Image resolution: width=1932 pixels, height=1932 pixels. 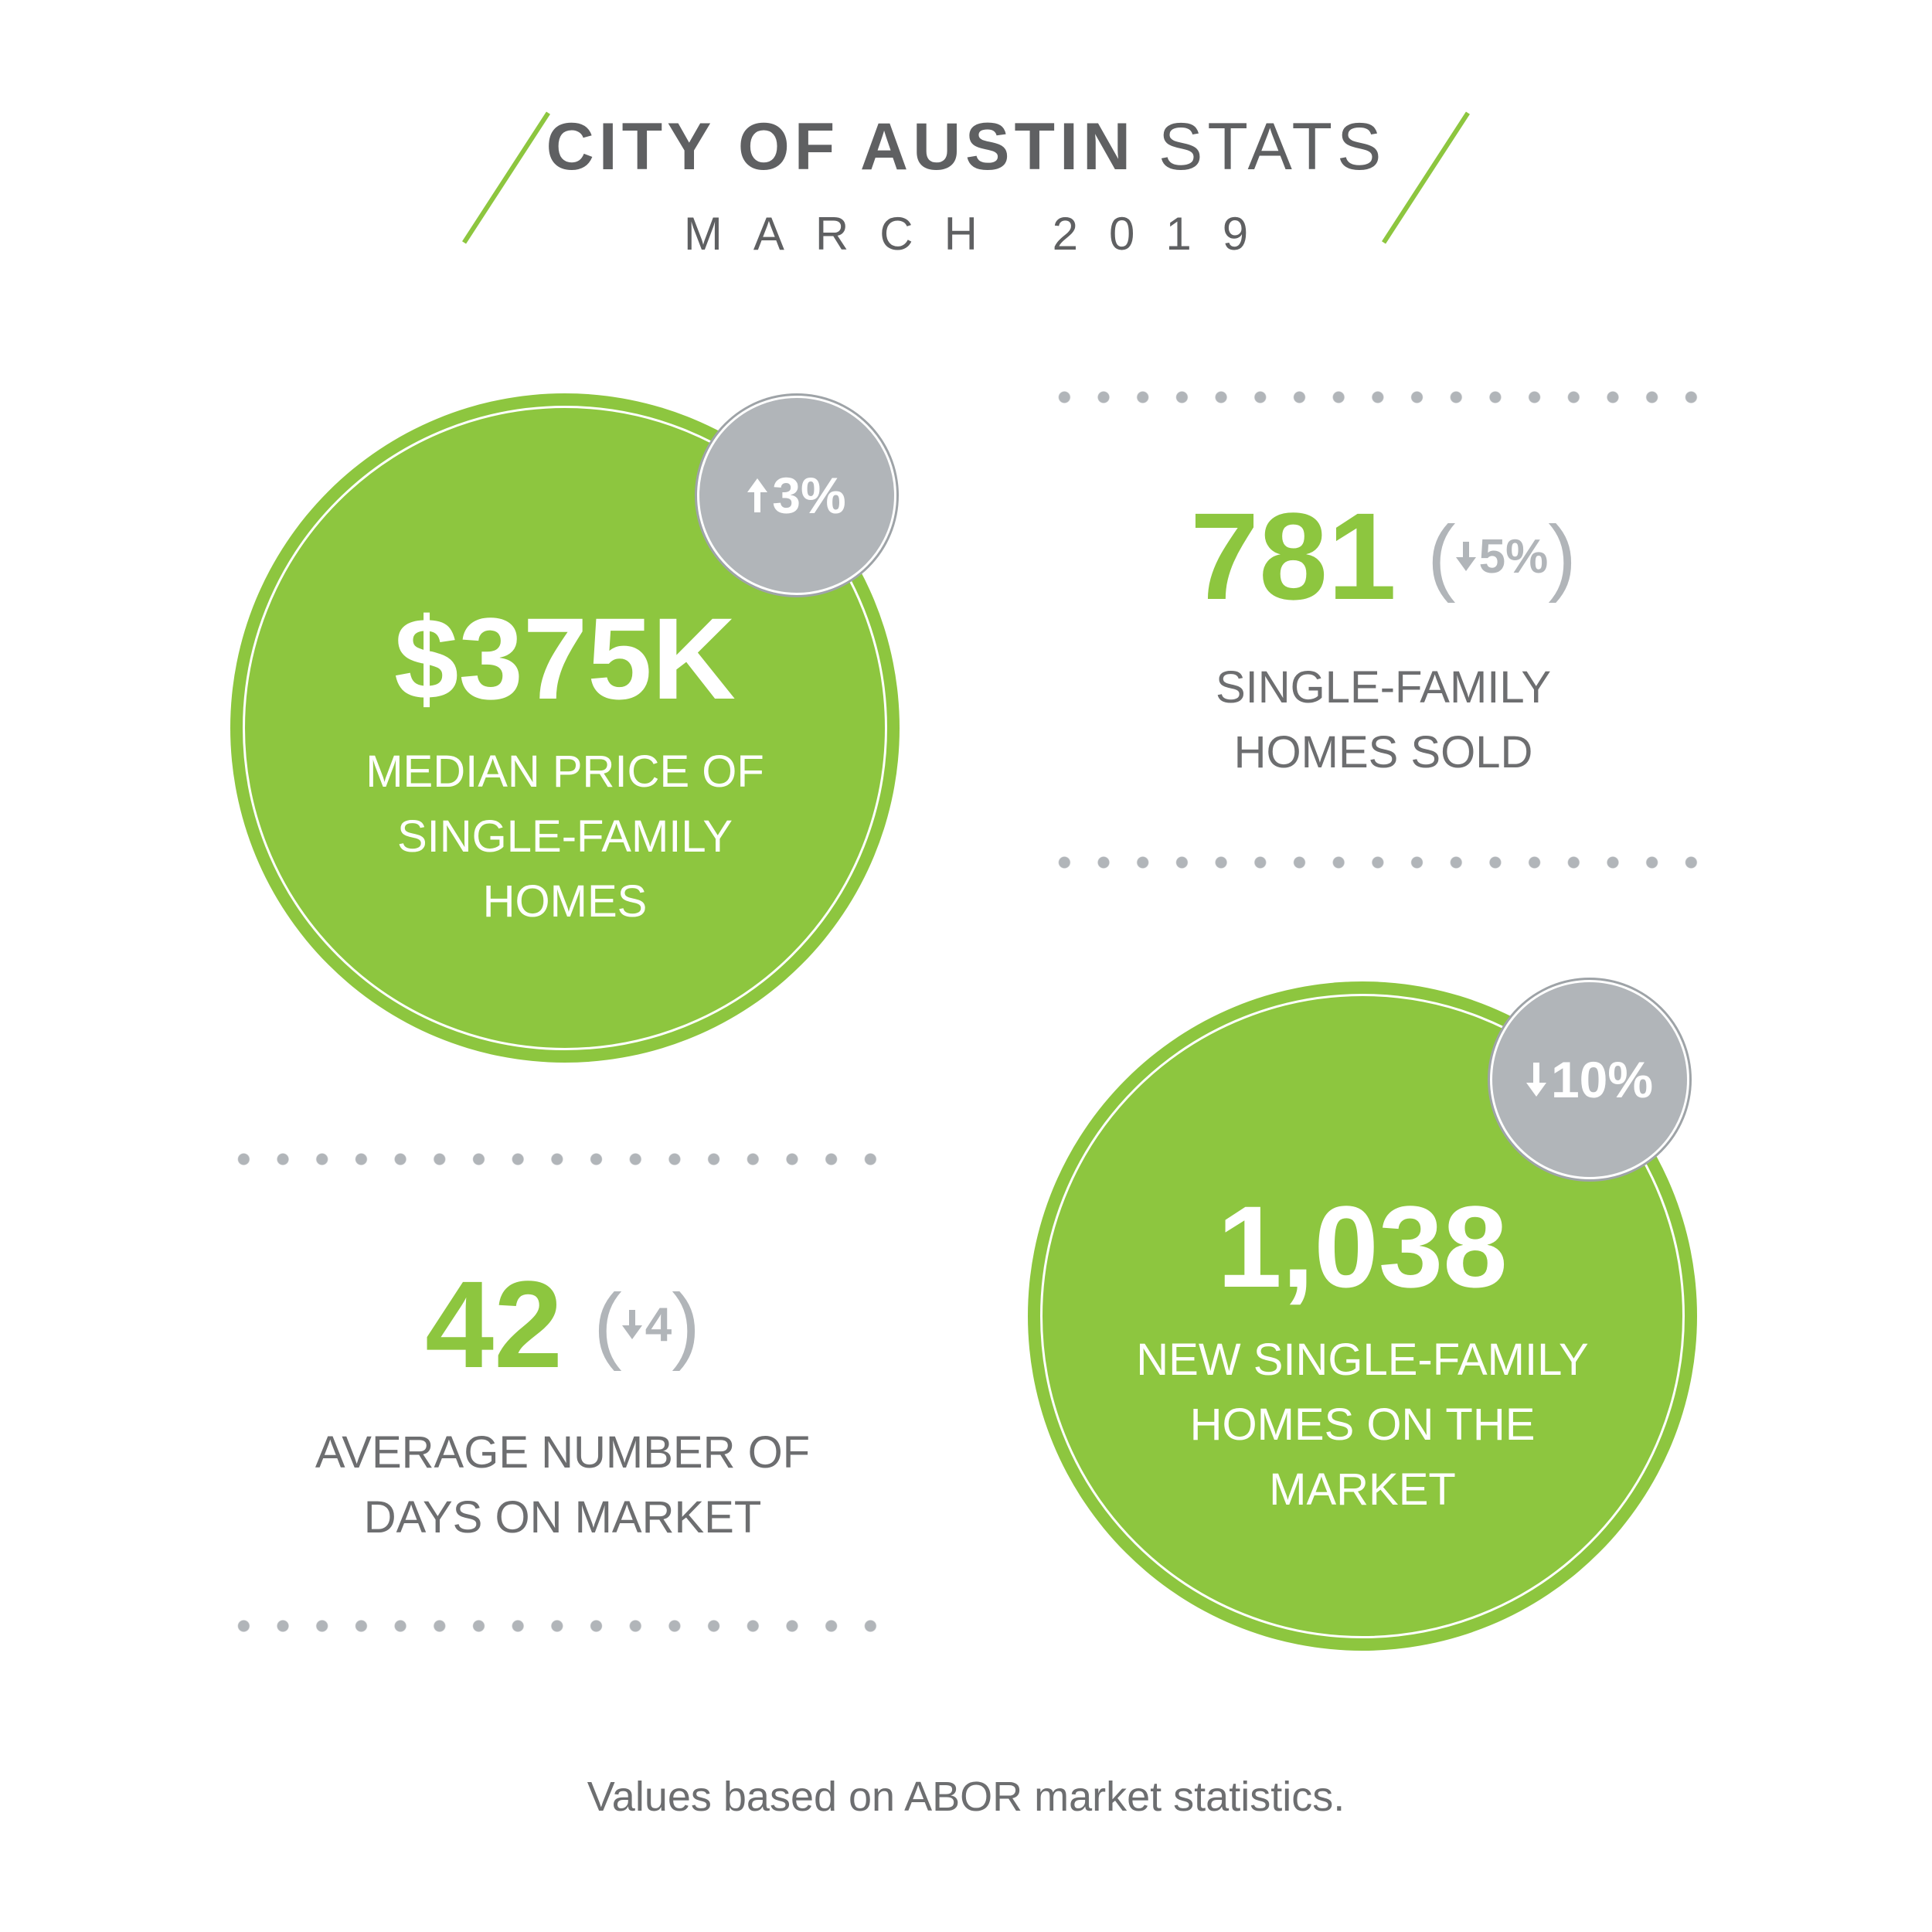 I want to click on new-listings-label-line-2: HOMES ON THE, so click(x=1362, y=1425).